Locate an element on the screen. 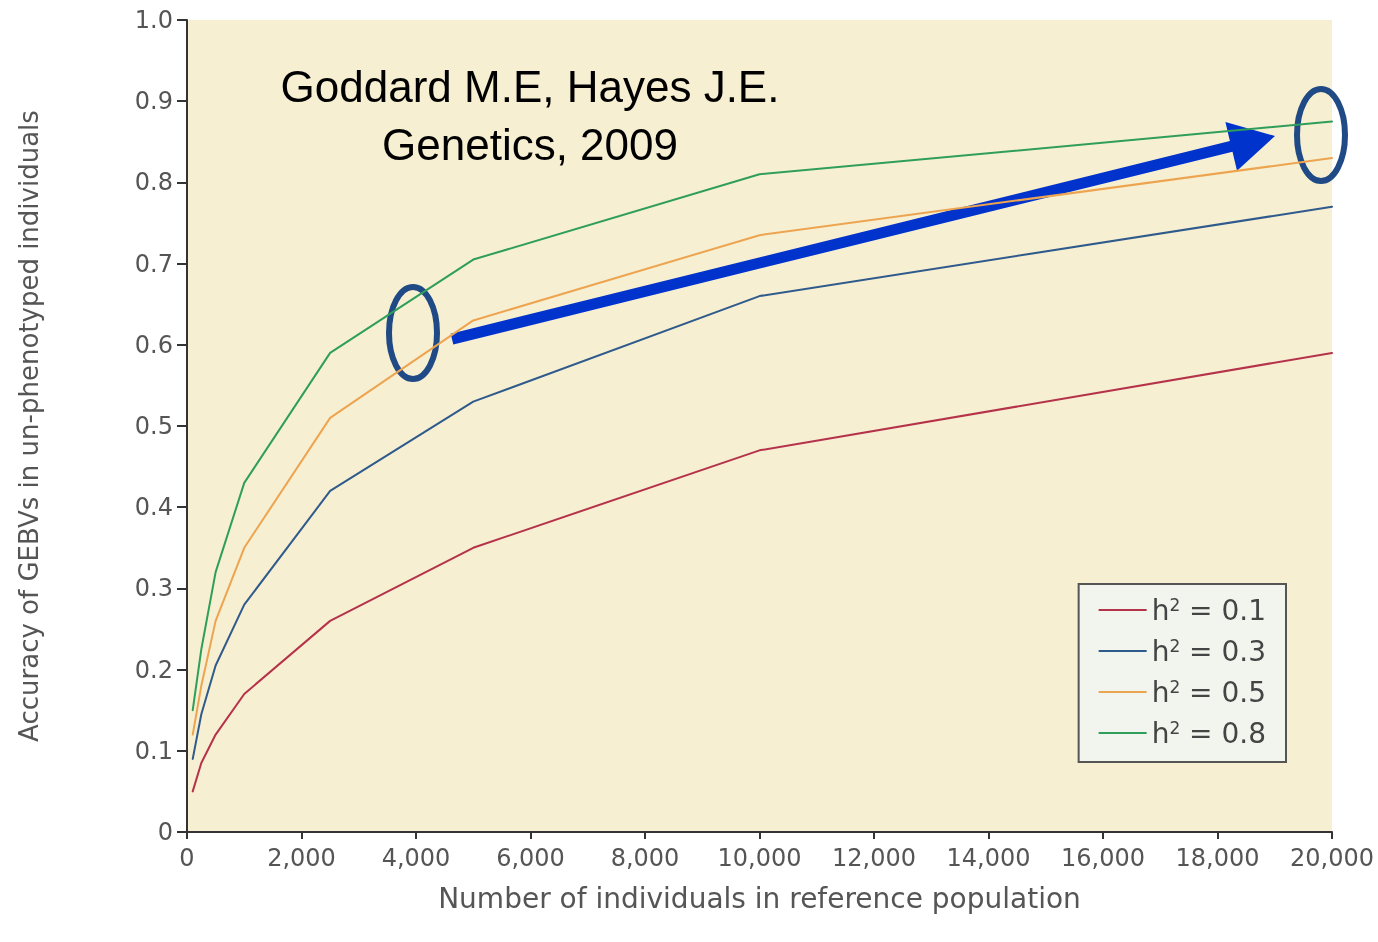  y-tick-label: 0 is located at coordinates (165, 832).